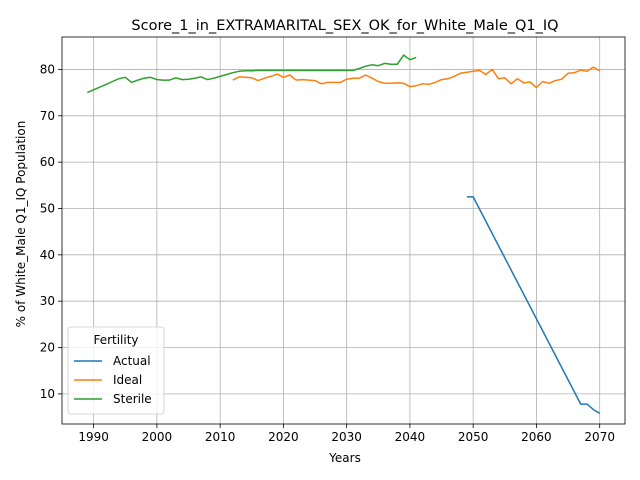  I want to click on legend-items: Actual Ideal Sterile, so click(113, 380).